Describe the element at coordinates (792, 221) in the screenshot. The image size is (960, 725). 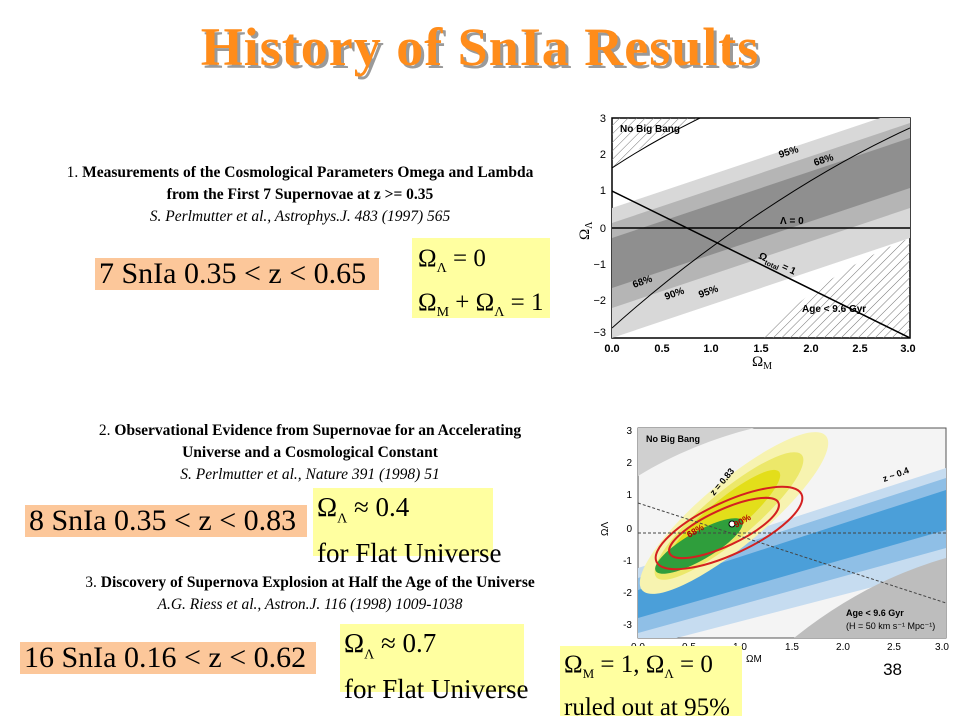
I see `plot1-lambda0: Λ = 0` at that location.